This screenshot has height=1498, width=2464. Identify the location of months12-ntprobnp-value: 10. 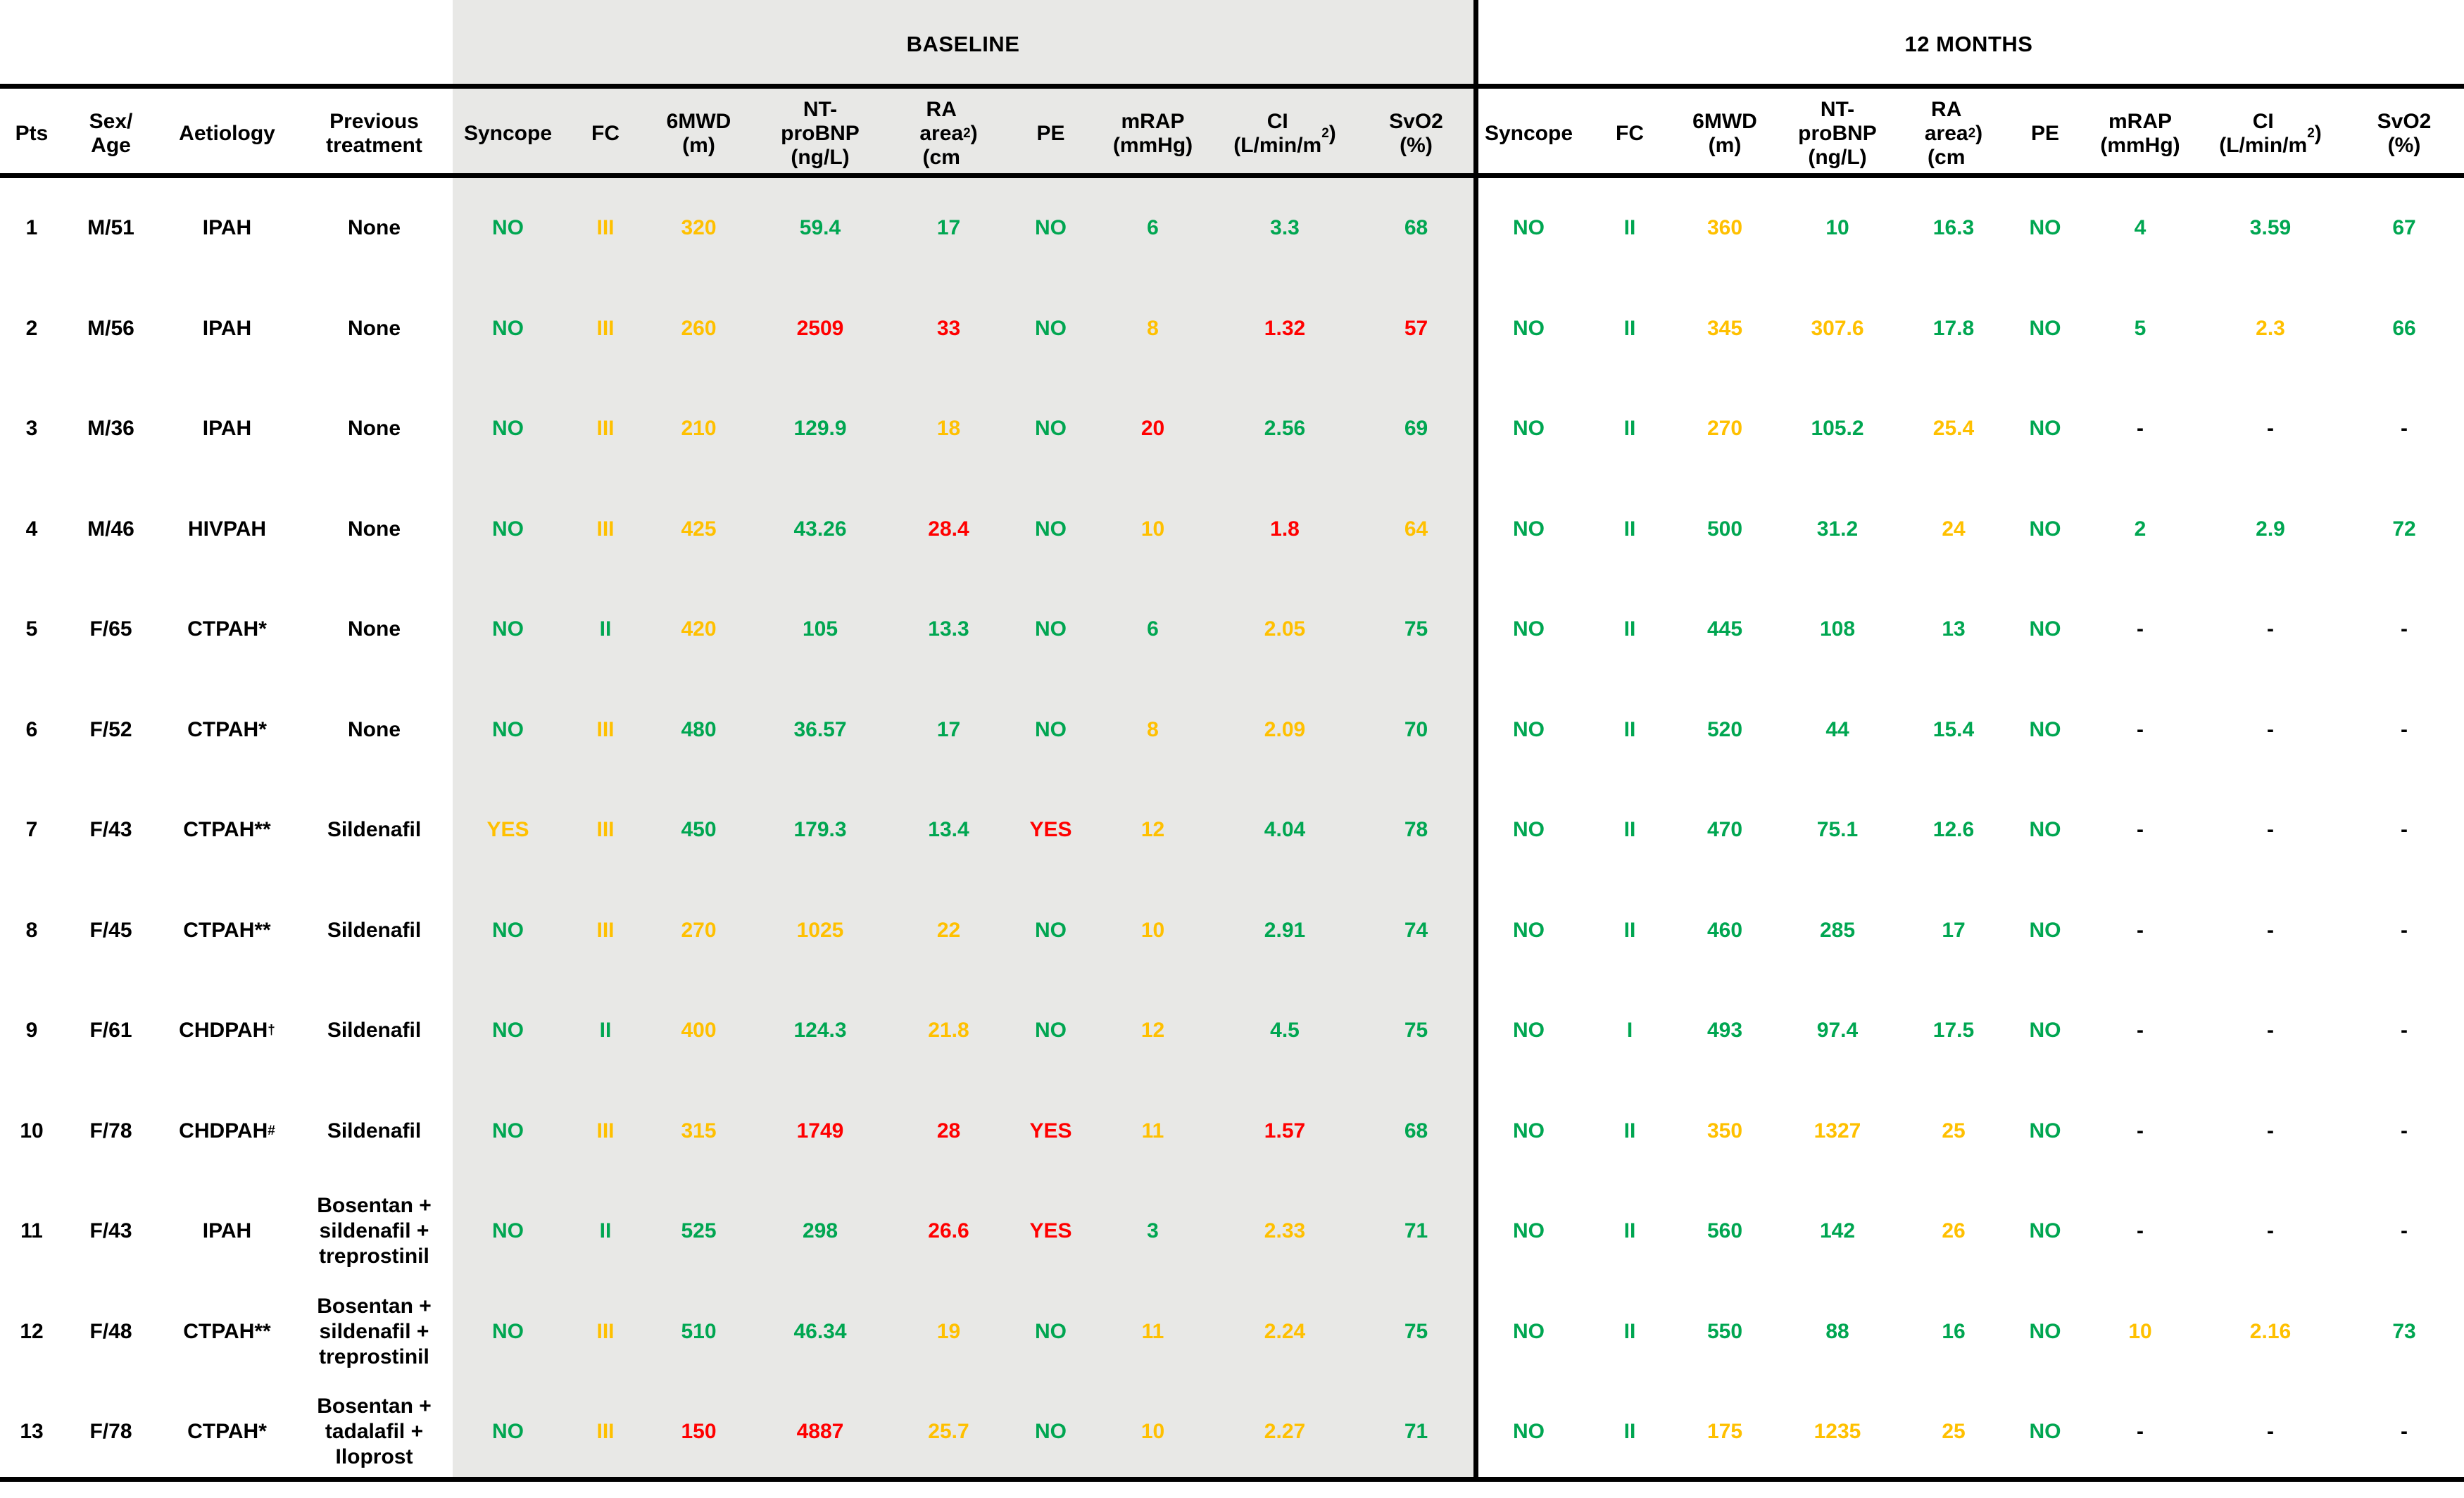
(1837, 228).